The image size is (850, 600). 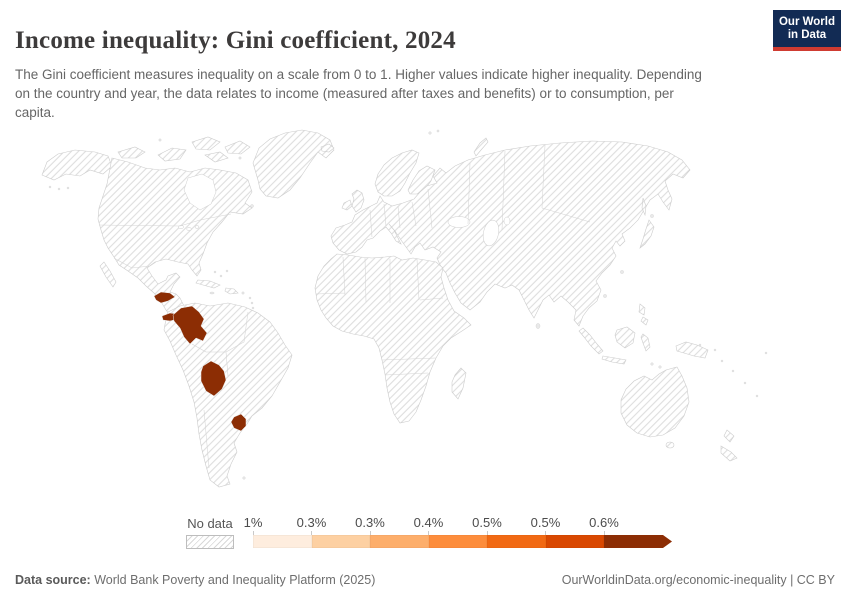 I want to click on landmass-africa, so click(x=393, y=338).